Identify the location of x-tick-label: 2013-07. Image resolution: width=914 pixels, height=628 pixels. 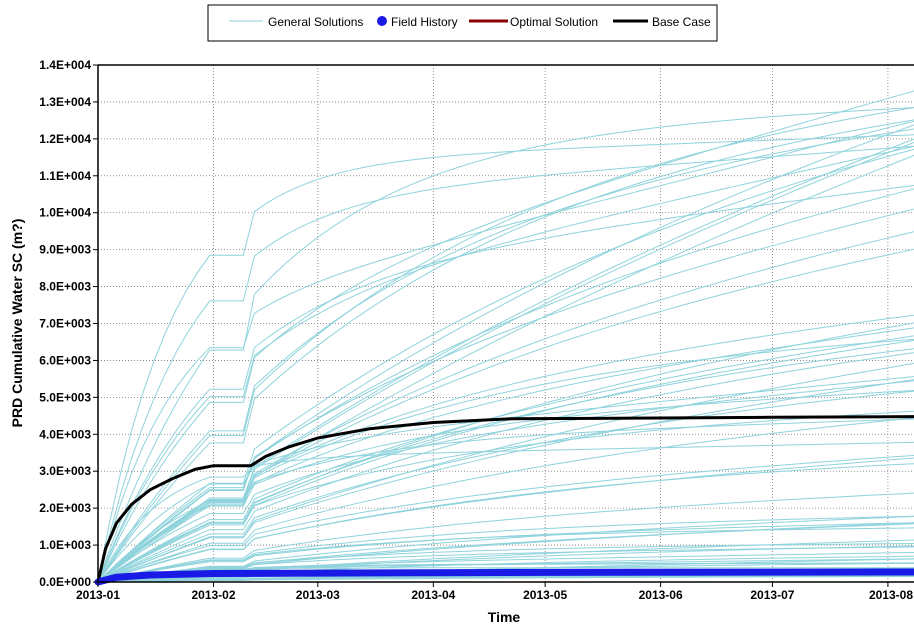
(772, 595).